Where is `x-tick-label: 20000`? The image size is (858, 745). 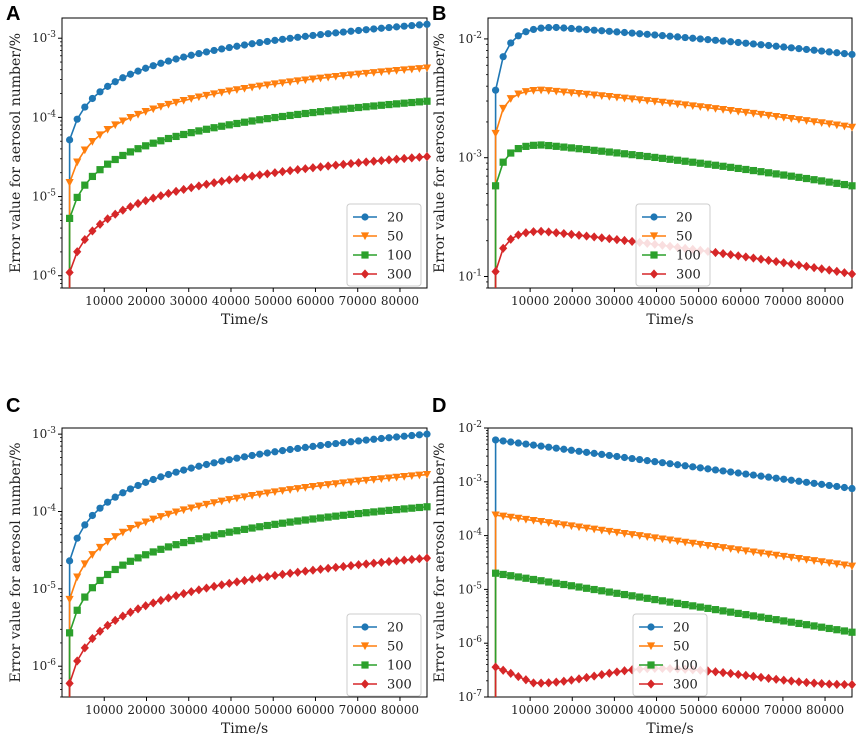
x-tick-label: 20000 is located at coordinates (572, 710).